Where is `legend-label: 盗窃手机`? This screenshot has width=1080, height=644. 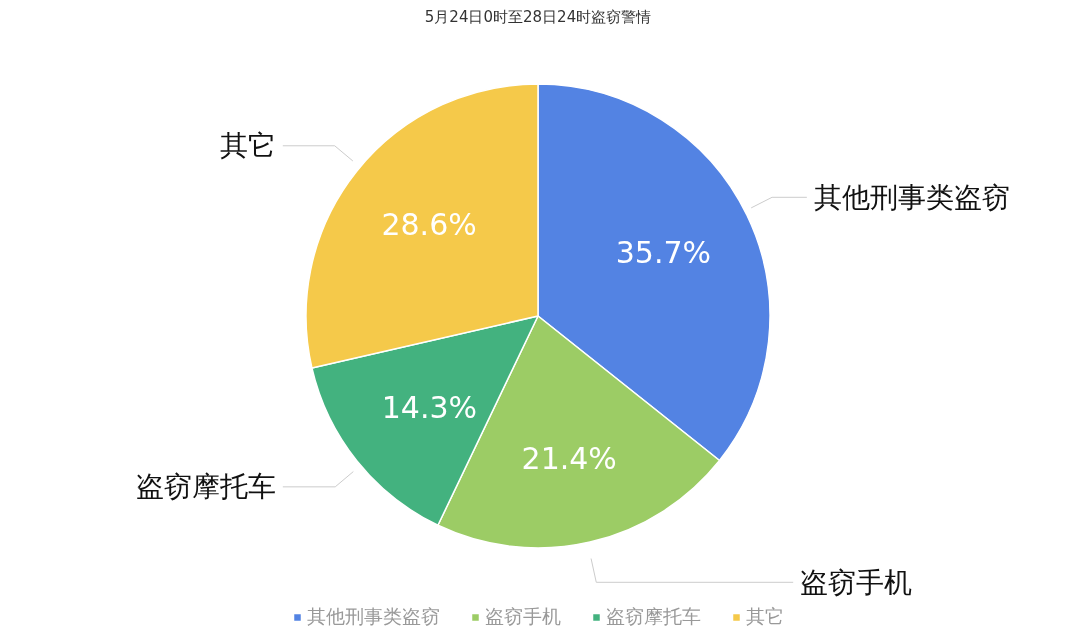
legend-label: 盗窃手机 is located at coordinates (522, 616).